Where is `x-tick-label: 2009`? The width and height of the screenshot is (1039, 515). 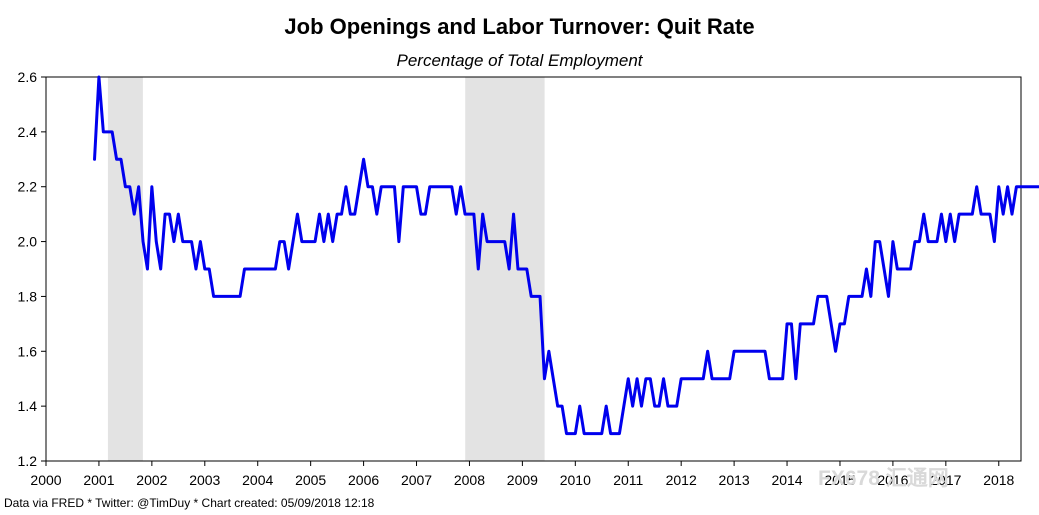 x-tick-label: 2009 is located at coordinates (522, 480).